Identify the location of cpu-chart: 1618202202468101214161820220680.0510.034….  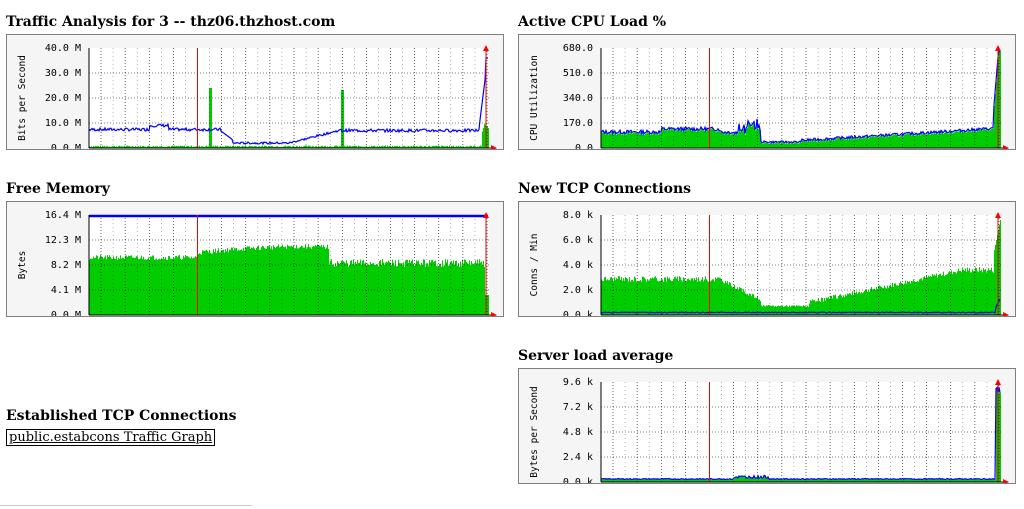
(769, 96).